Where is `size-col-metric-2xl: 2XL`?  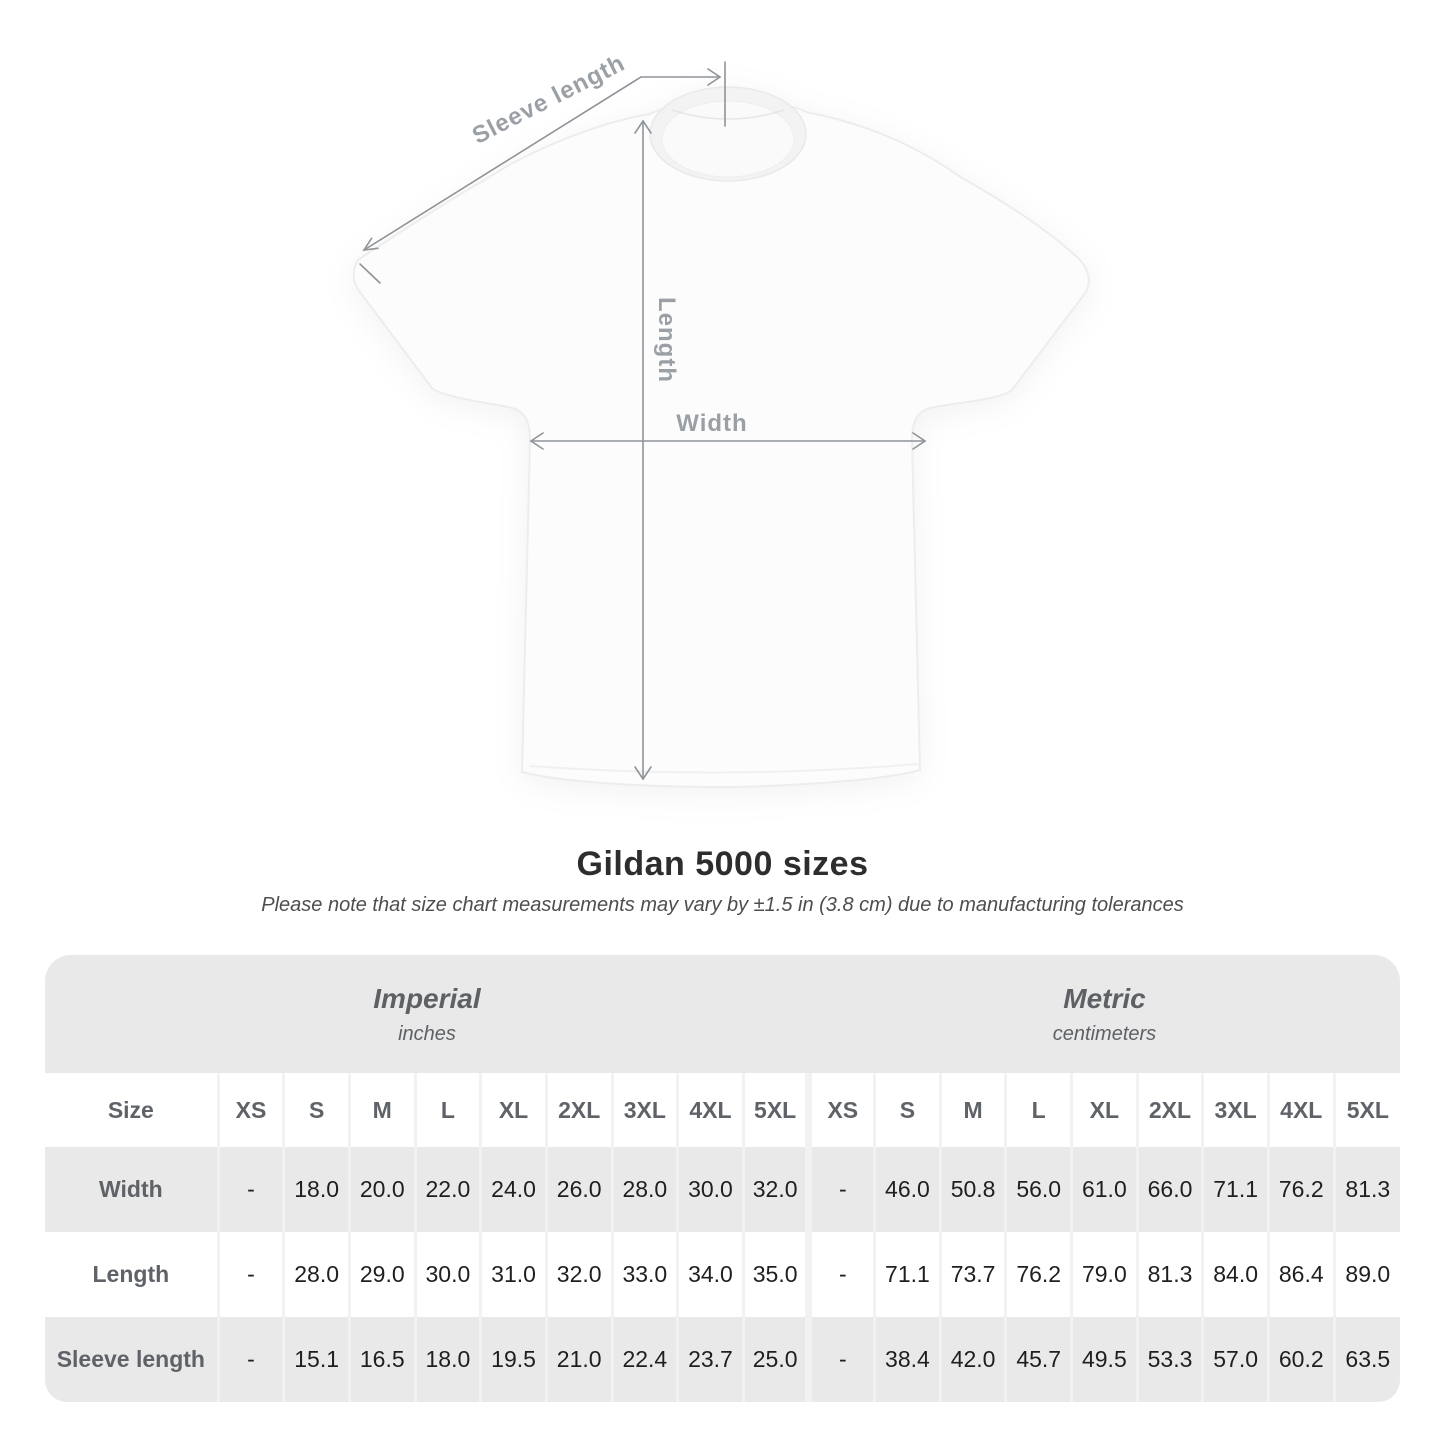 size-col-metric-2xl: 2XL is located at coordinates (1169, 1110).